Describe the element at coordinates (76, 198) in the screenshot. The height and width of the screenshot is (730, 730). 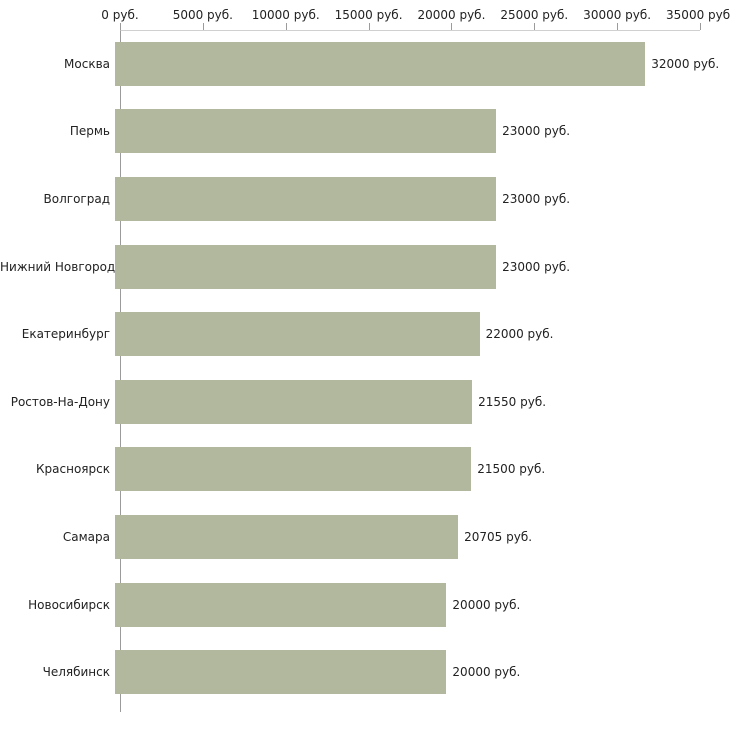
I see `category-label: Волгоград` at that location.